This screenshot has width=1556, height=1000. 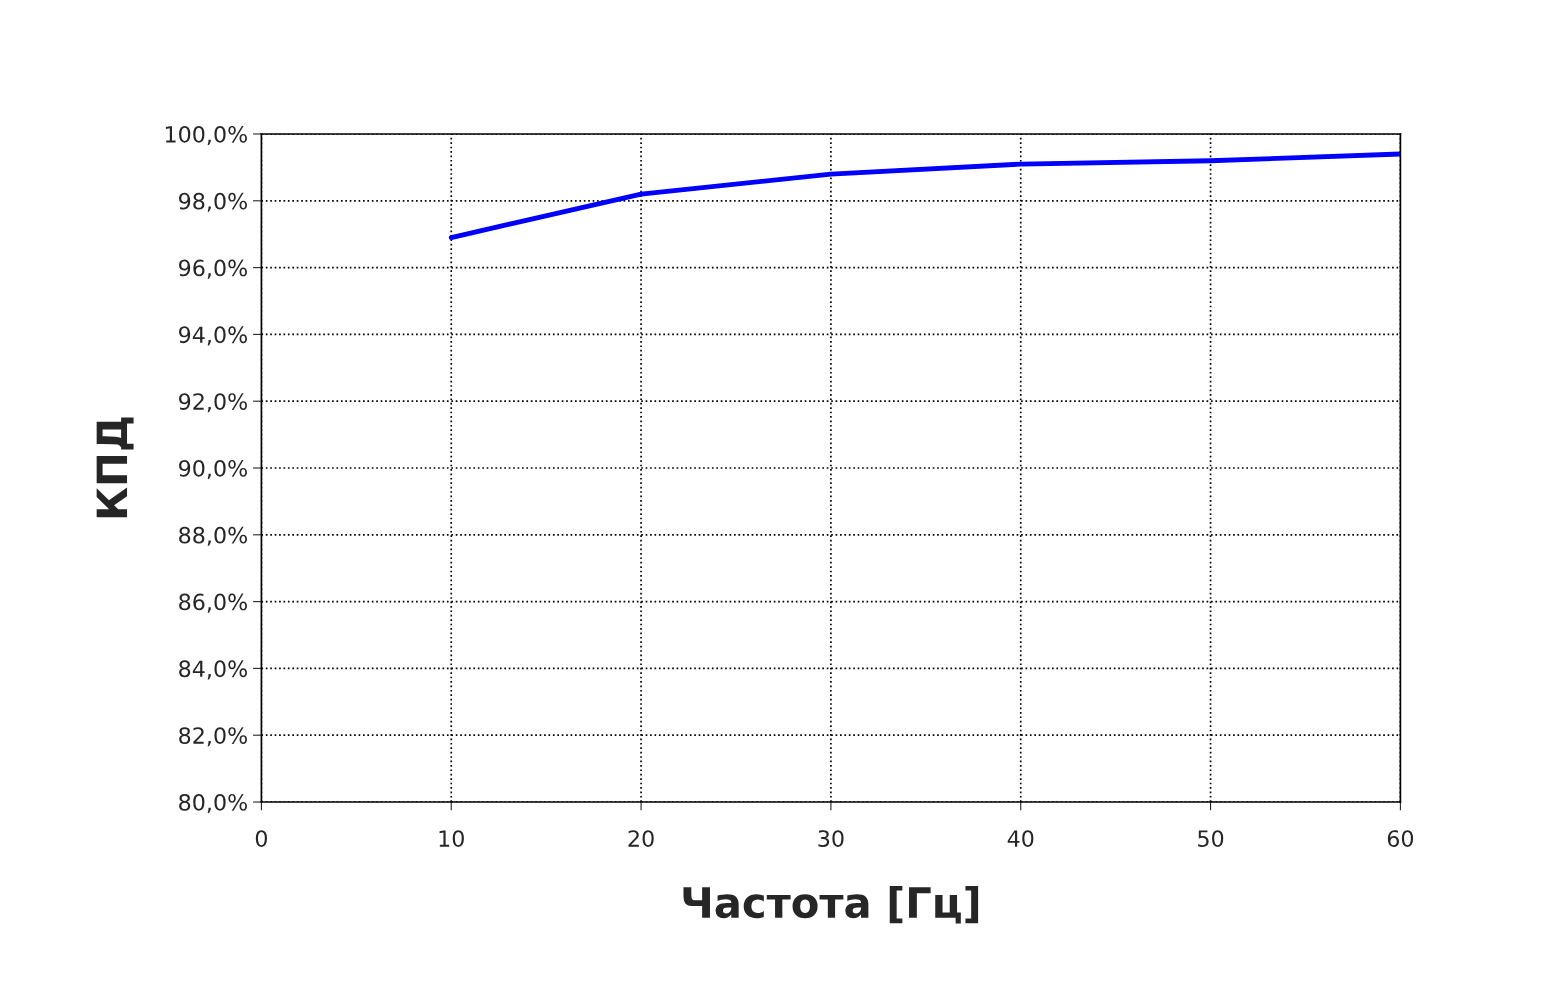 What do you see at coordinates (261, 838) in the screenshot?
I see `x-tick-label: 0` at bounding box center [261, 838].